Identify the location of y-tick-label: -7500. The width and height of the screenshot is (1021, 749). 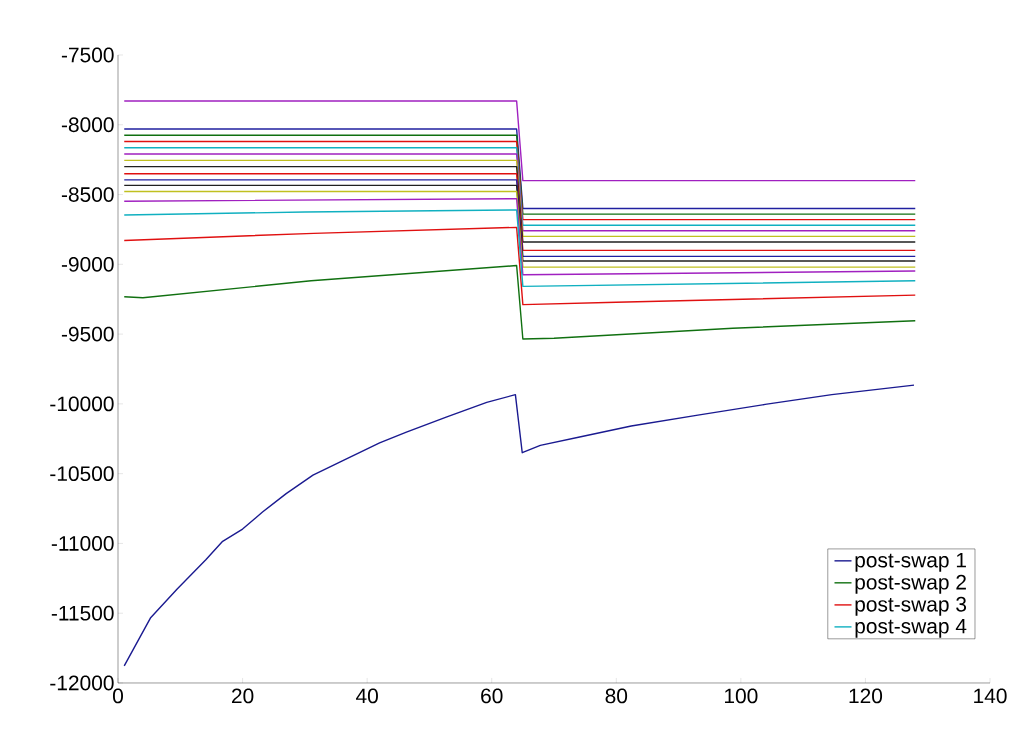
(87, 55).